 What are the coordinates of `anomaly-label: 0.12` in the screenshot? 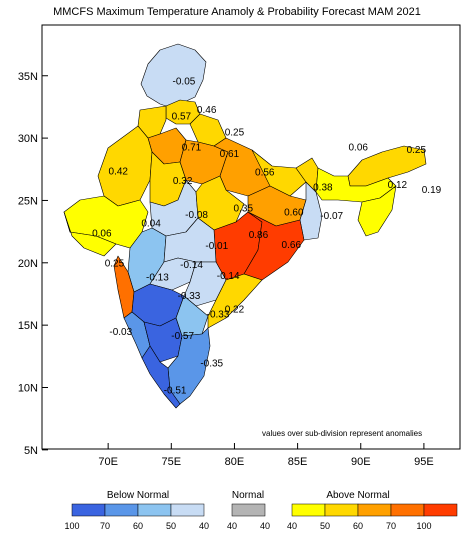 It's located at (398, 185).